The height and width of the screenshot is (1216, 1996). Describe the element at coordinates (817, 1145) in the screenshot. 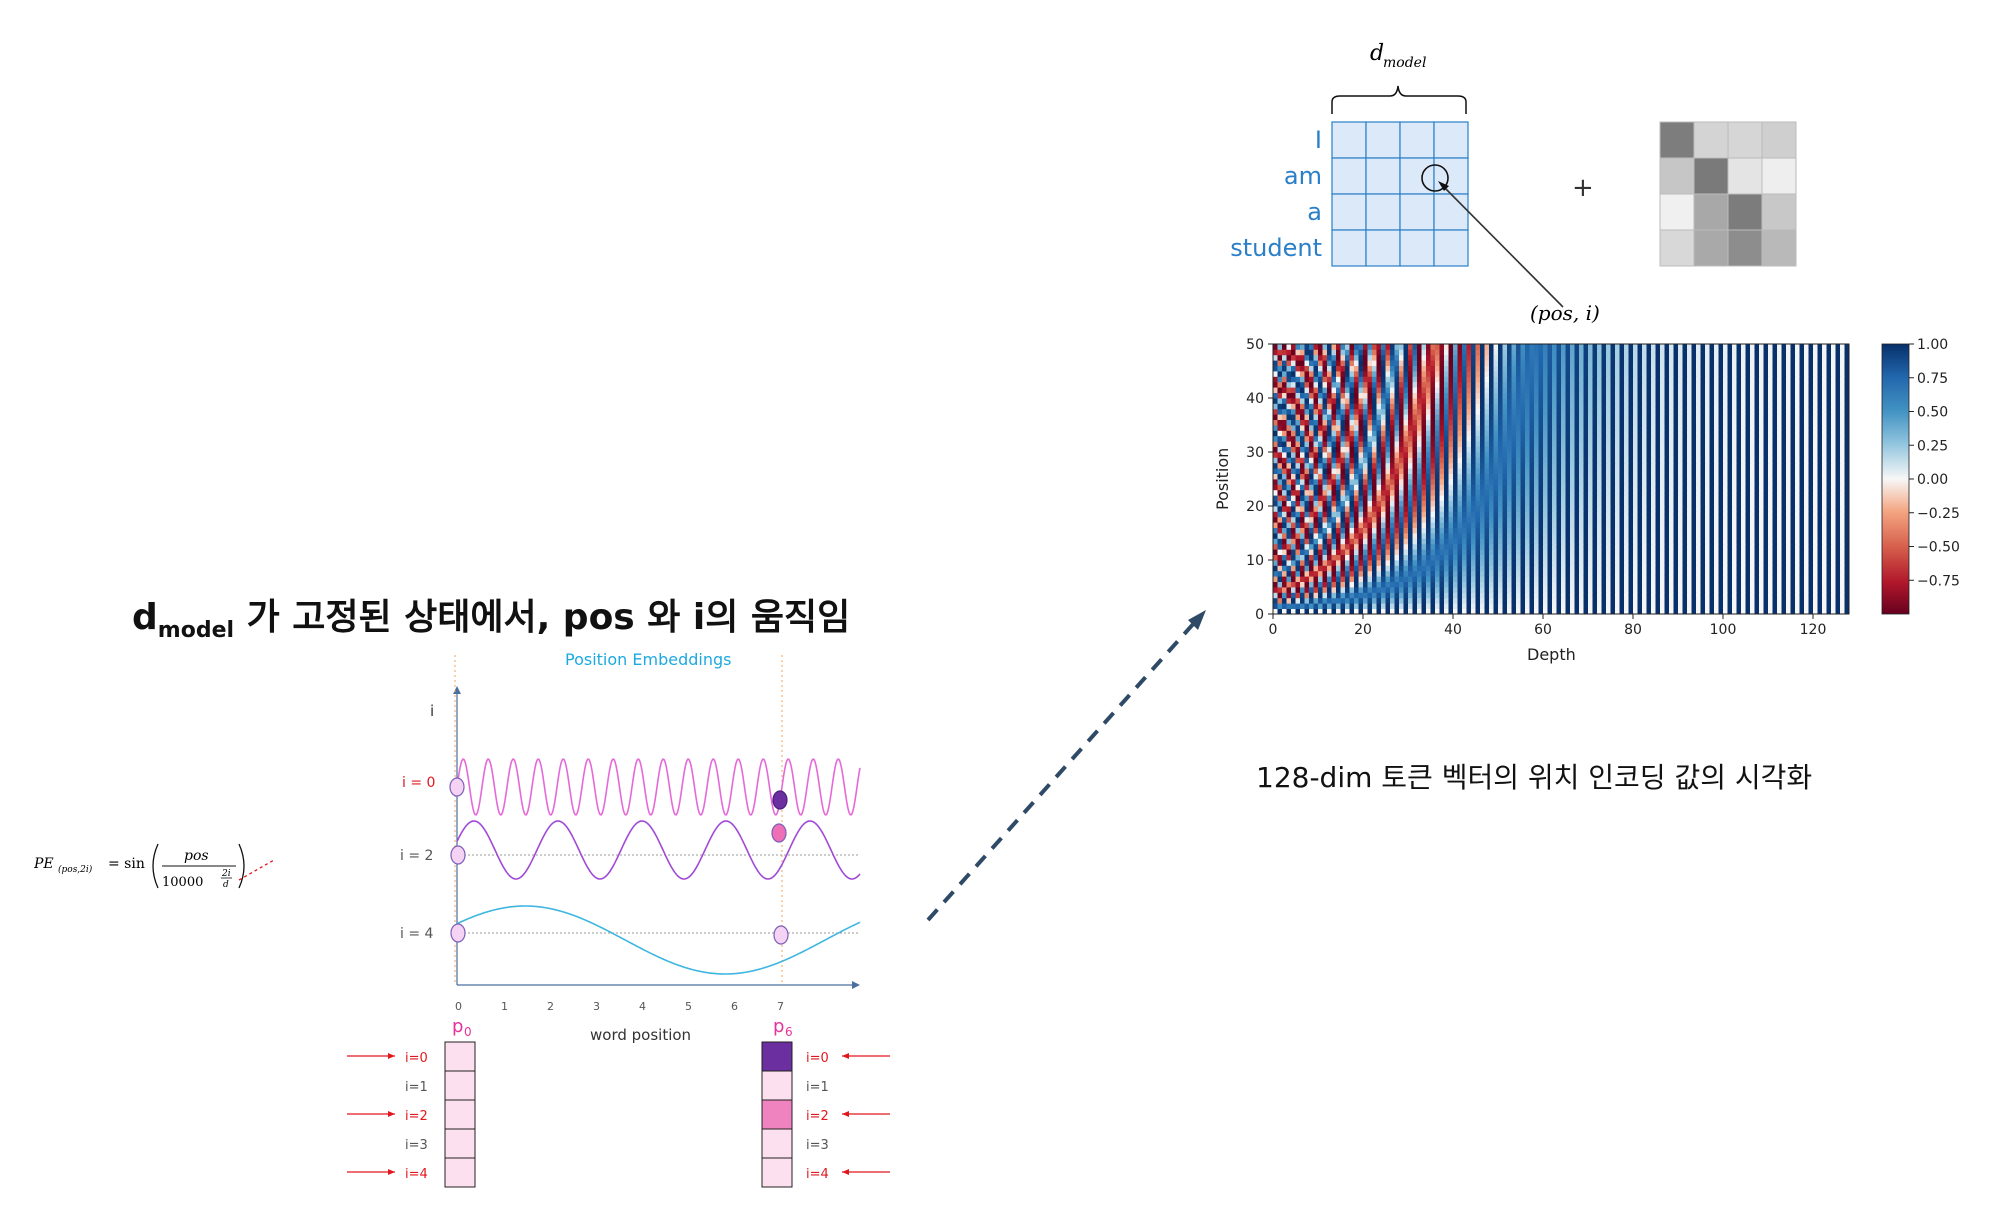

I see `vector-row-label: i=3` at that location.